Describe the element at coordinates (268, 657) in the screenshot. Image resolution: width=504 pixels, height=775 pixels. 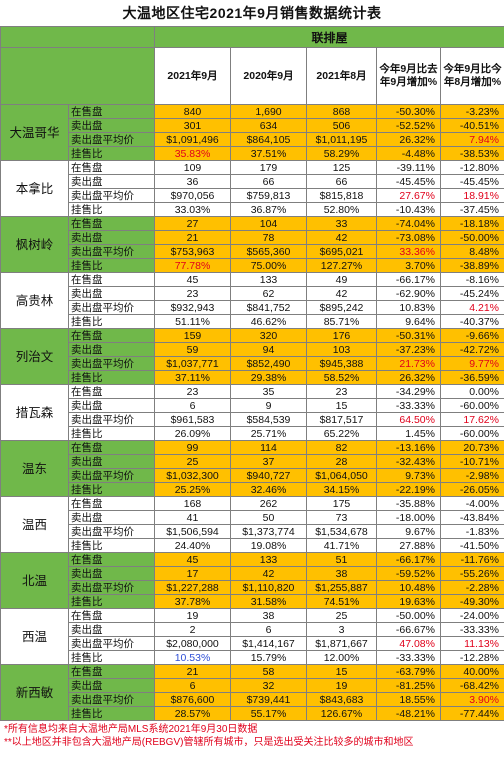
I see `table-cell: 15.79%` at that location.